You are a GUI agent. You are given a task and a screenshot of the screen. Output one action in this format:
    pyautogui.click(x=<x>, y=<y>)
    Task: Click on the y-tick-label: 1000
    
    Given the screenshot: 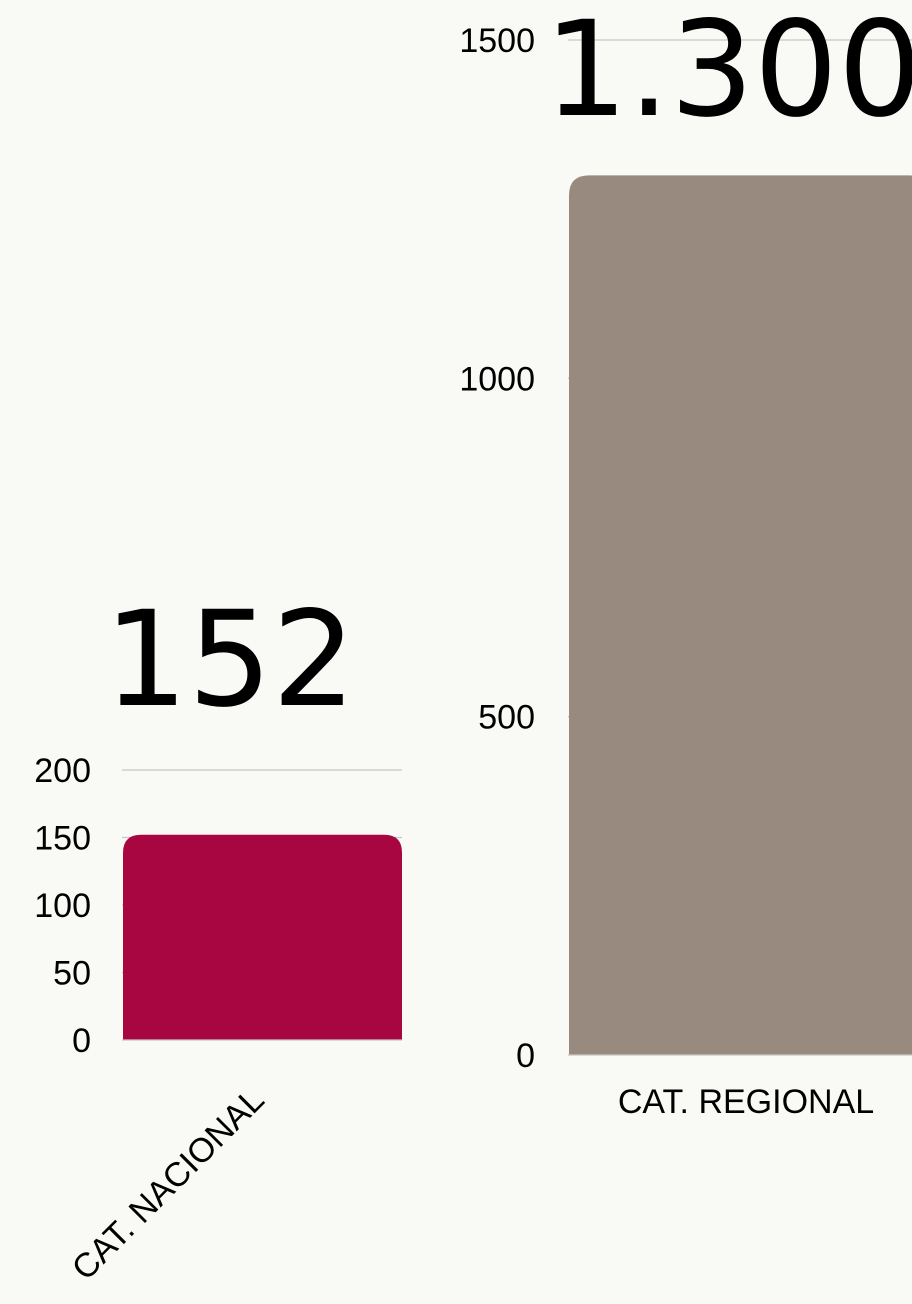 What is the action you would take?
    pyautogui.click(x=497, y=379)
    